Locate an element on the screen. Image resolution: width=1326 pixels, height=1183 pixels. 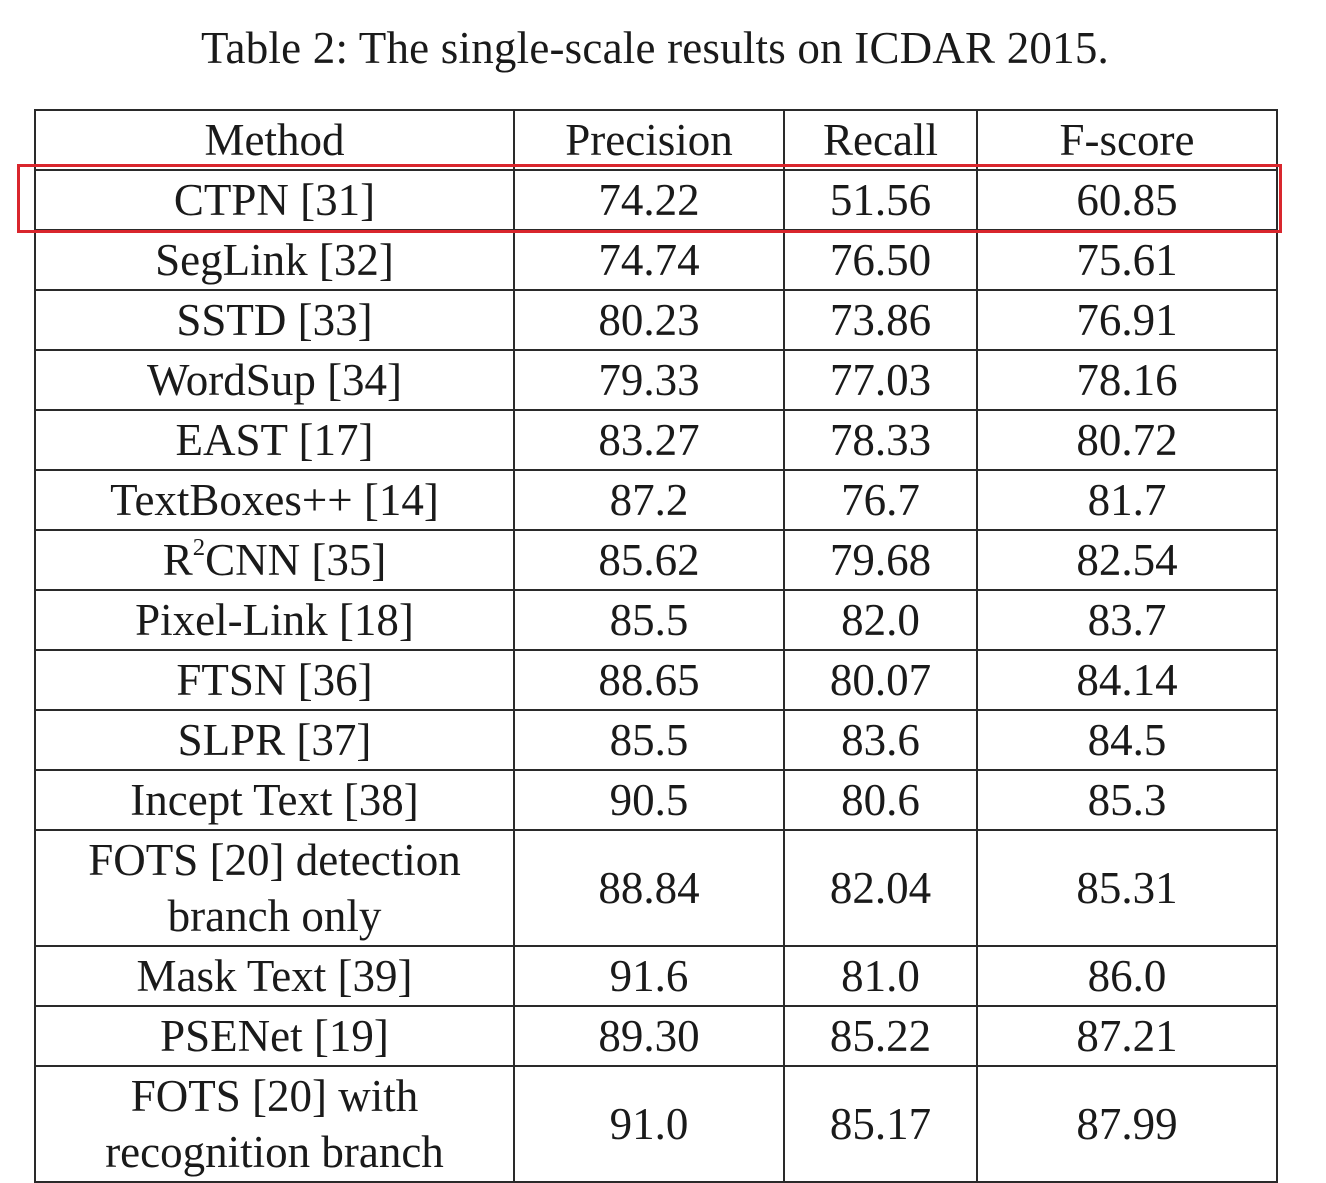
fscore-cell: 87.21 is located at coordinates (1127, 1036).